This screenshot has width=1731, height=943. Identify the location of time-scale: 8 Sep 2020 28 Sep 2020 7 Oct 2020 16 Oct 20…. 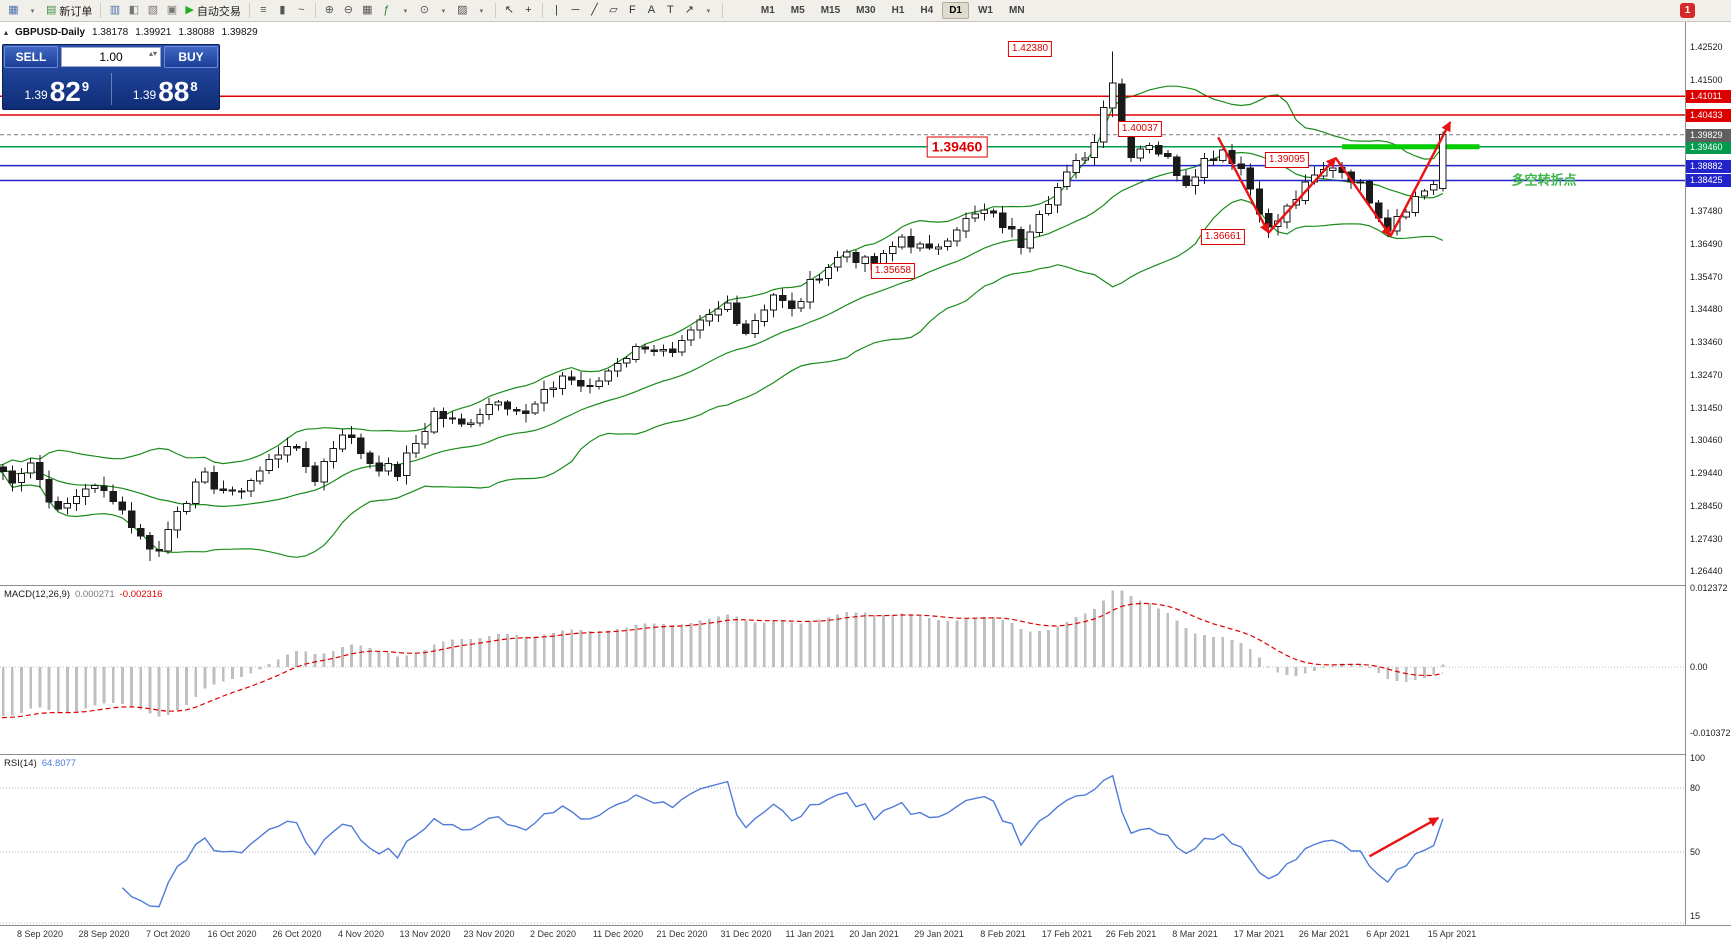
(865, 934).